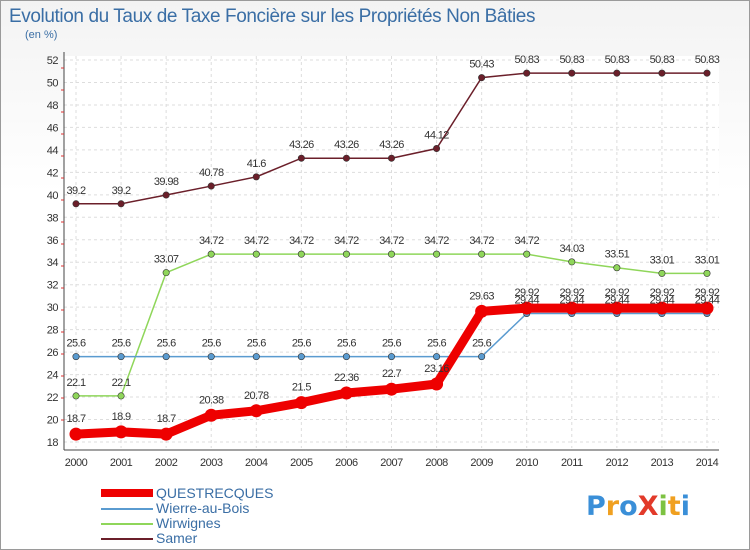 The width and height of the screenshot is (750, 550). I want to click on y-tick-label: 46, so click(53, 128).